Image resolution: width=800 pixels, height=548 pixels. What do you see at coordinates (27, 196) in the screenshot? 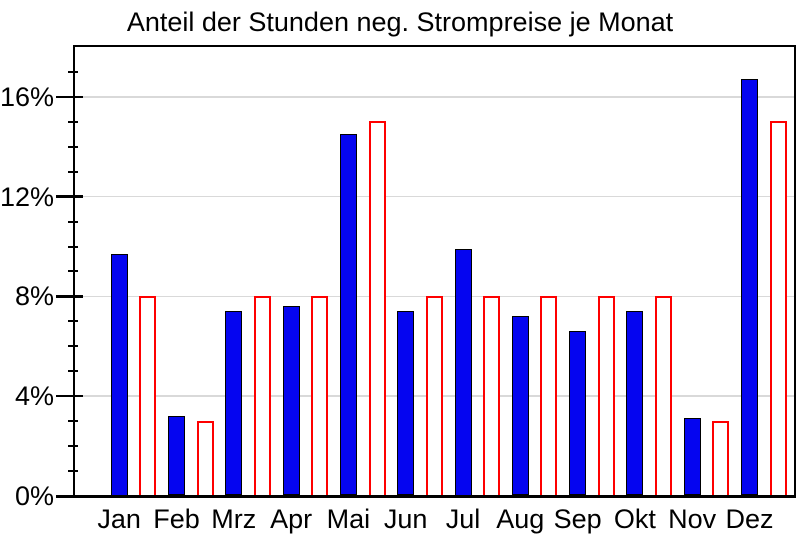
I see `y-tick-label-12: 12%` at bounding box center [27, 196].